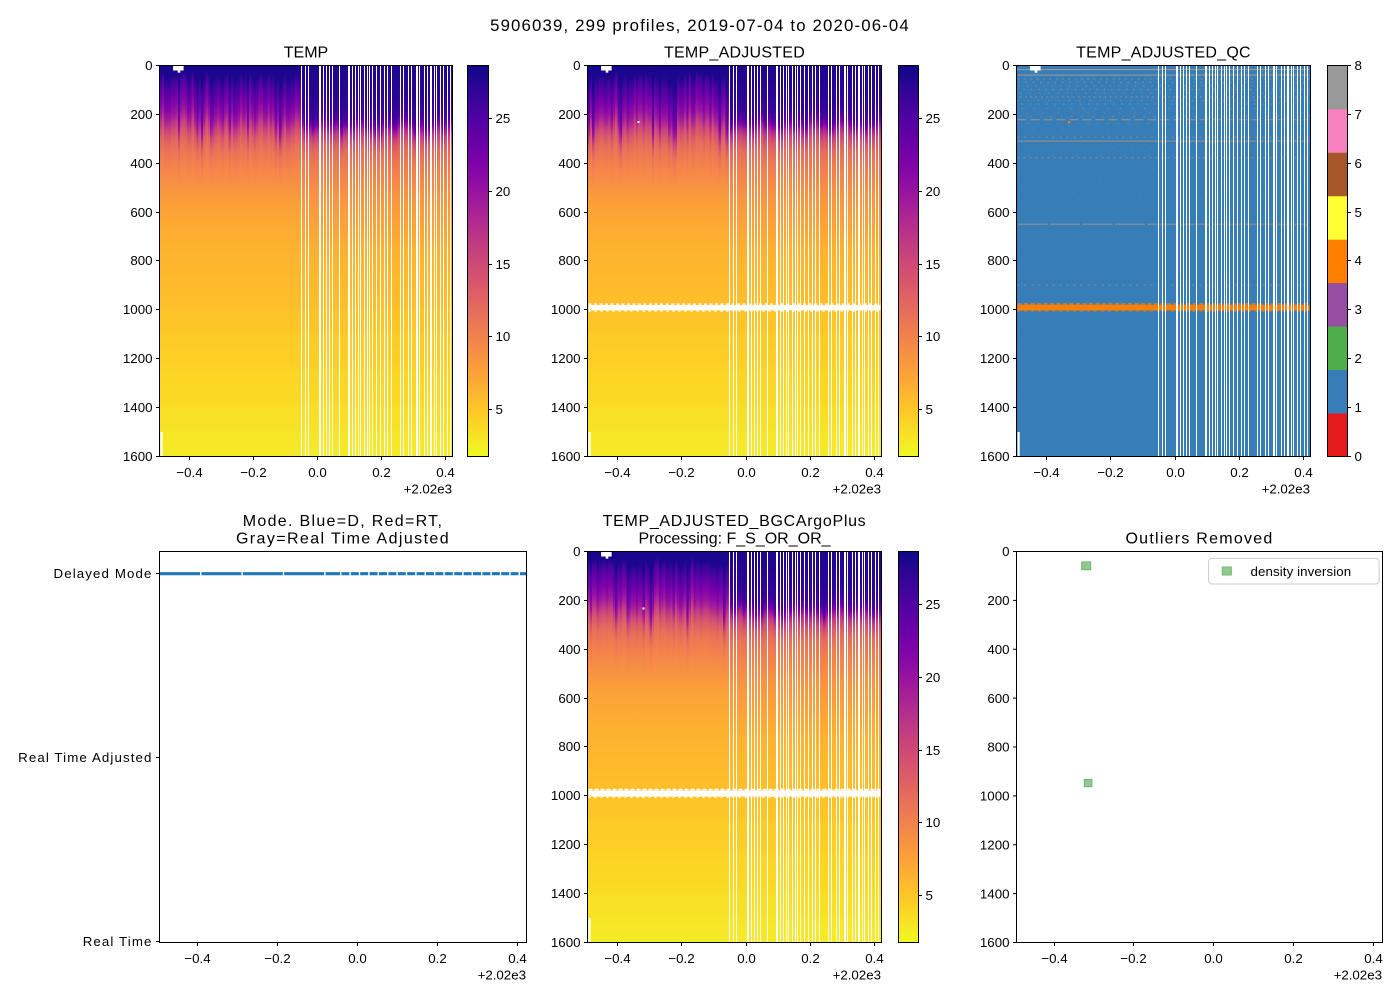 This screenshot has height=1000, width=1400. I want to click on svg-text: 1, so click(1358, 407).